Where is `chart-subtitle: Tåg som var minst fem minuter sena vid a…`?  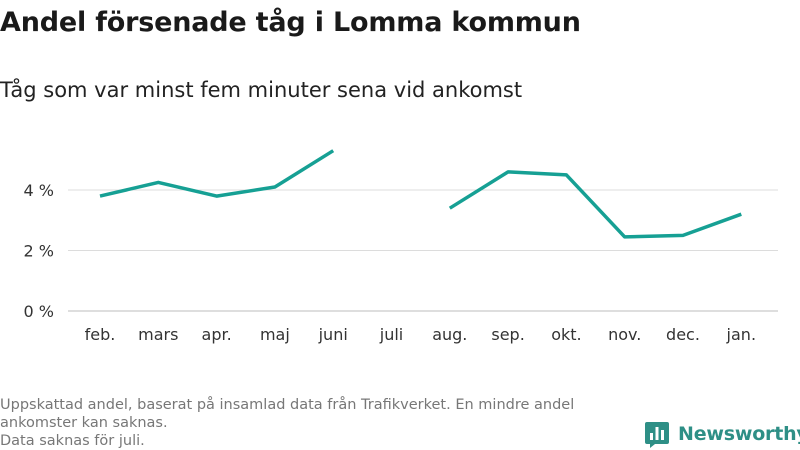 chart-subtitle: Tåg som var minst fem minuter sena vid a… is located at coordinates (261, 90).